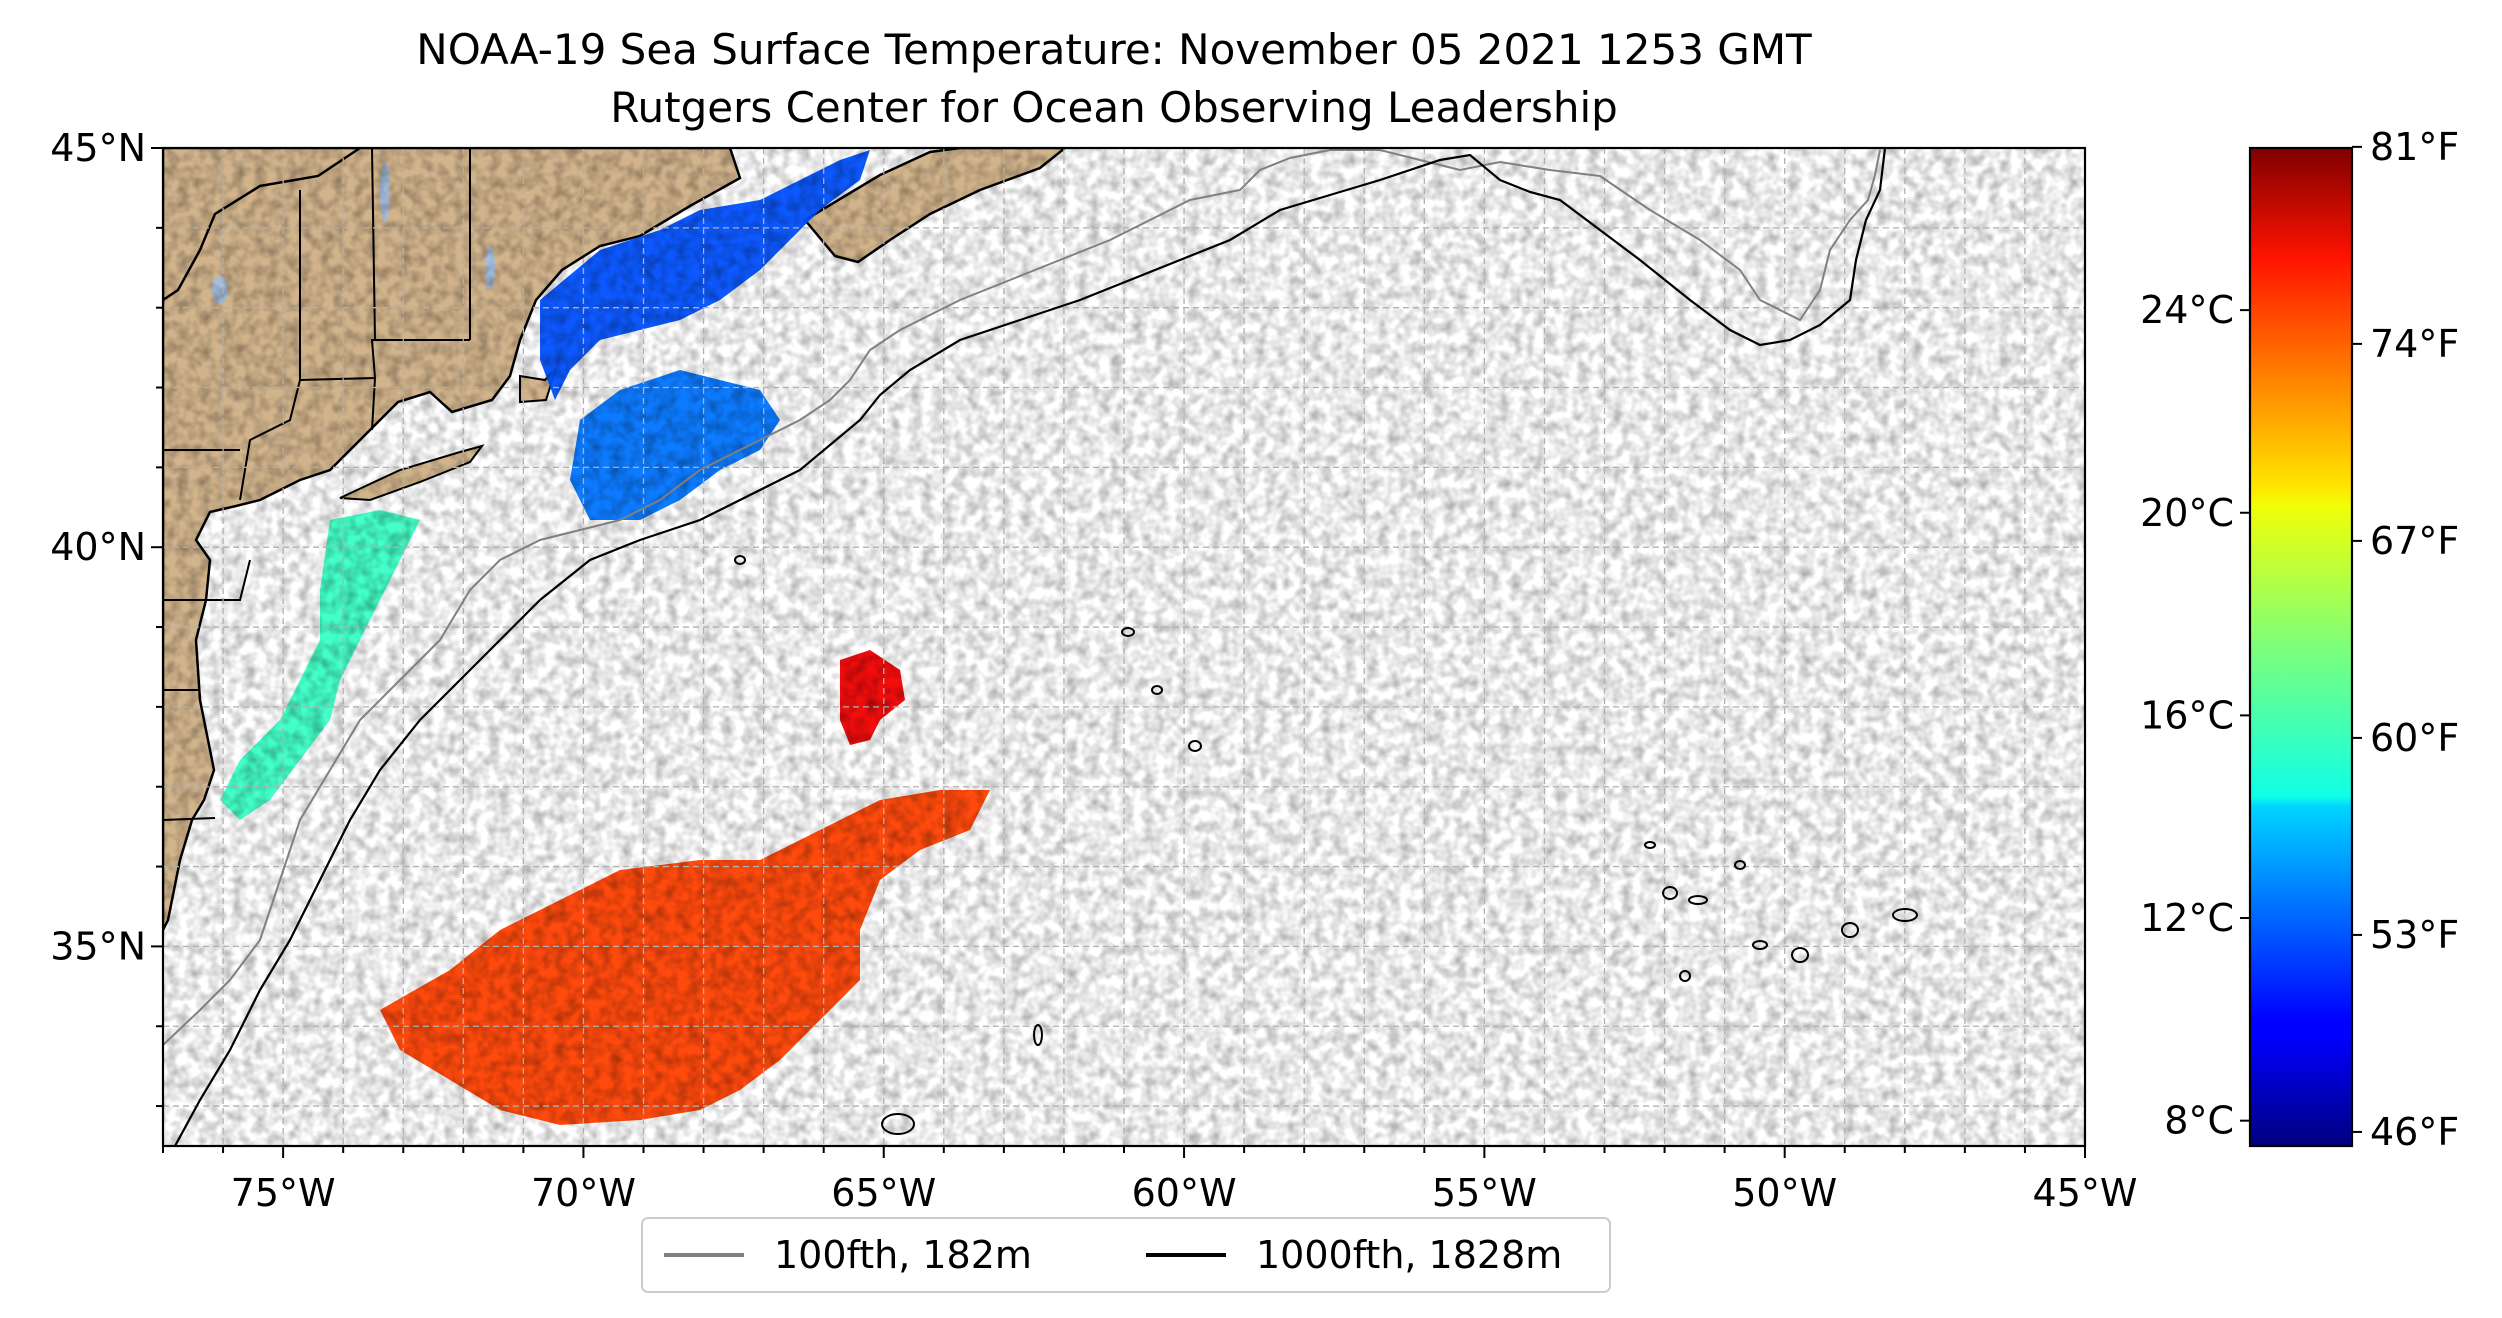 This screenshot has height=1318, width=2502. Describe the element at coordinates (2414, 147) in the screenshot. I see `colorbar-fahrenheit-label: 81°F` at that location.